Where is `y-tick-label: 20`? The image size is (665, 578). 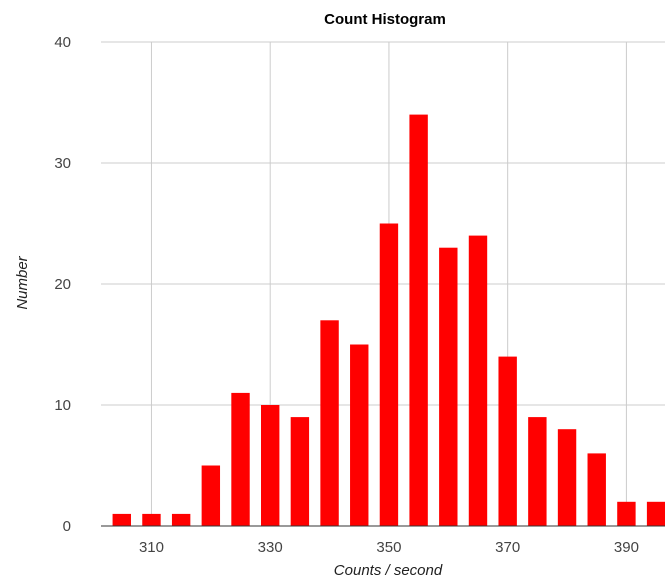
y-tick-label: 20 is located at coordinates (62, 284).